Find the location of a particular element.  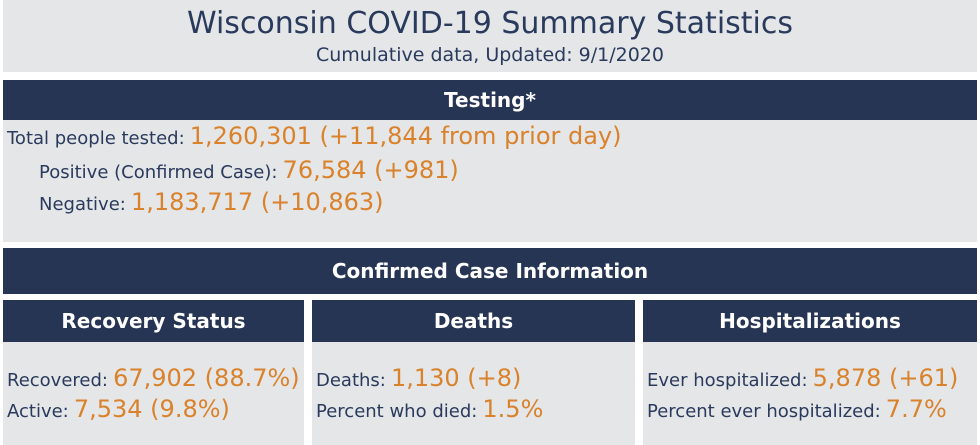

recovery-status-heading: Recovery Status is located at coordinates (153, 321).